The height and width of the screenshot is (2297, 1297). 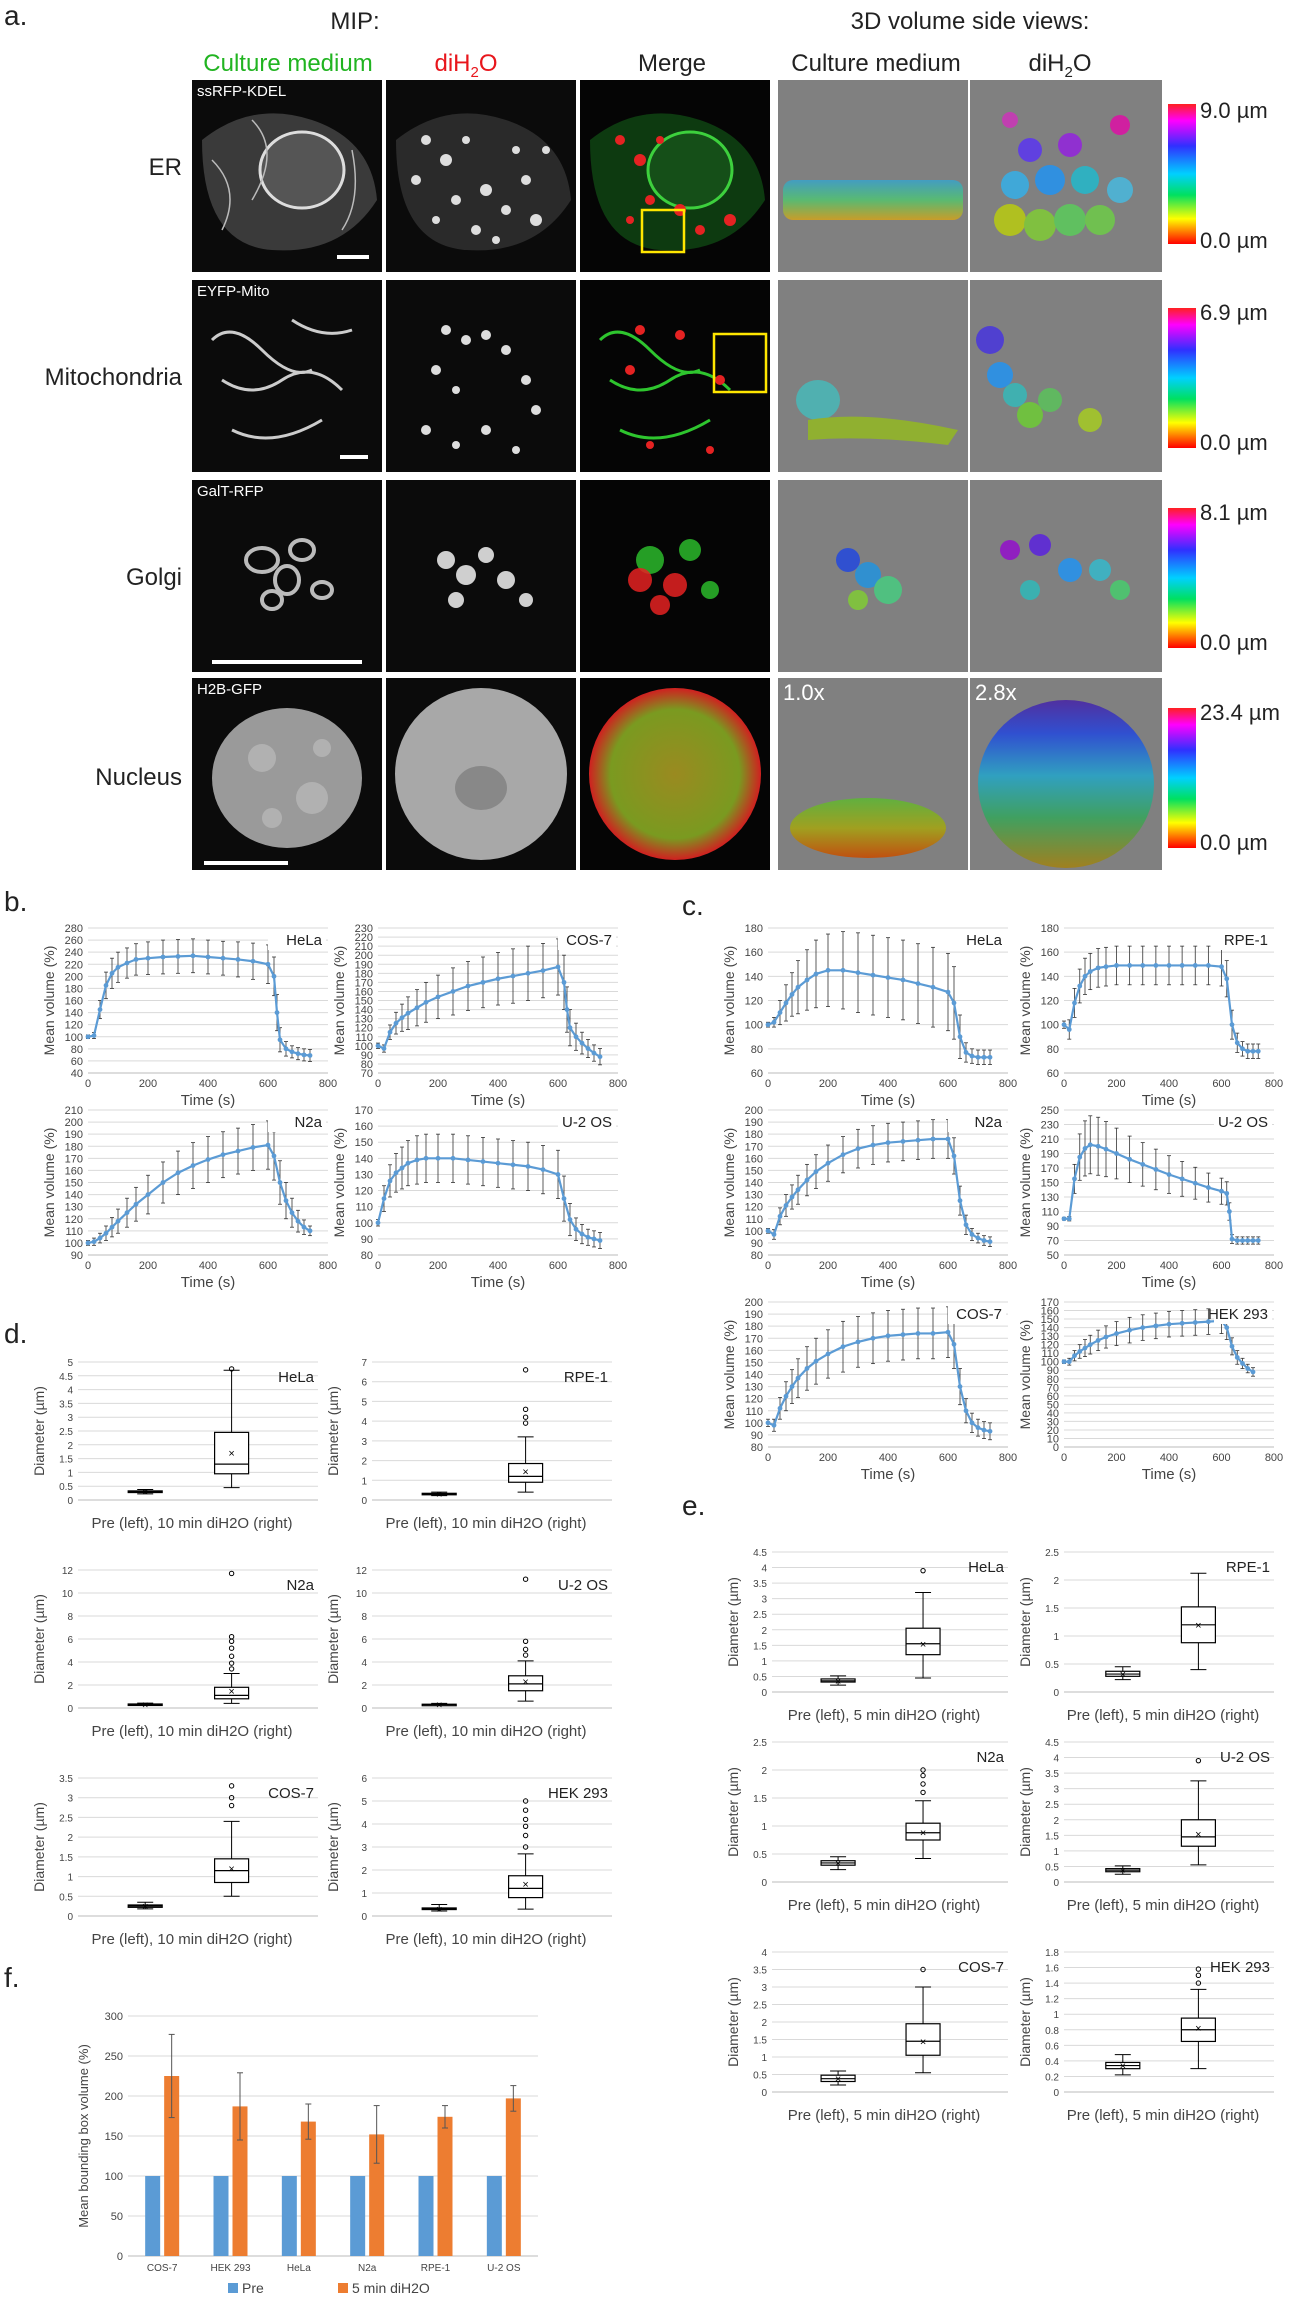 I want to click on series-line, so click(x=879, y=1382).